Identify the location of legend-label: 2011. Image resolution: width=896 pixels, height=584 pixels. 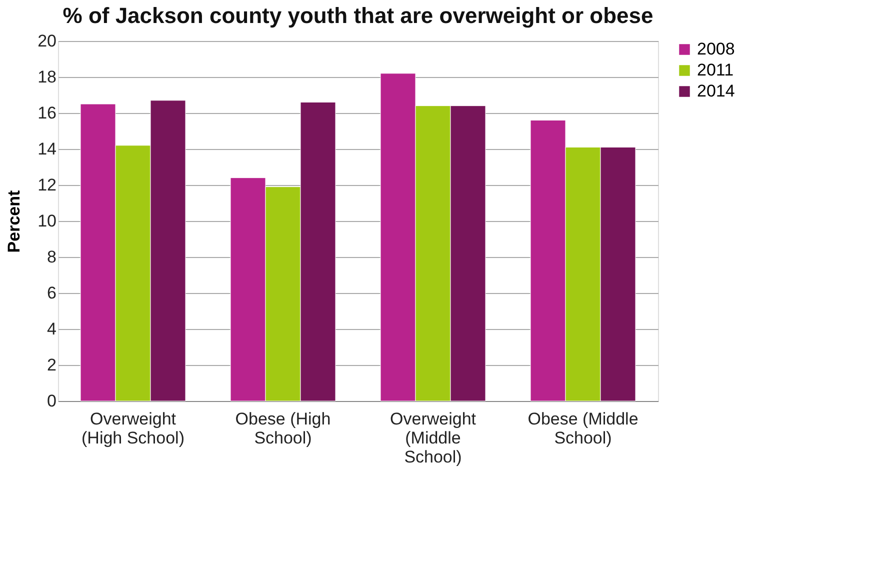
(715, 70).